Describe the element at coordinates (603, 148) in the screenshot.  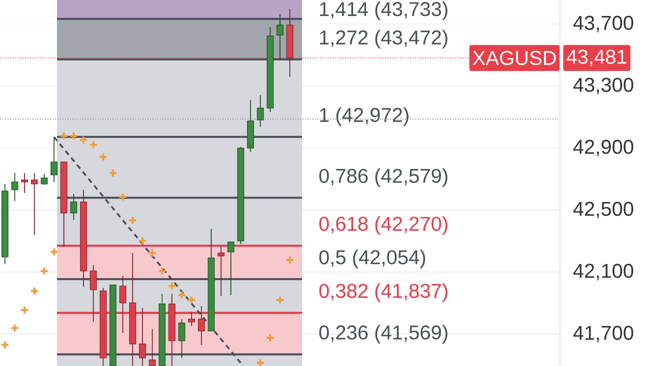
I see `y-tick-label: 42,900` at that location.